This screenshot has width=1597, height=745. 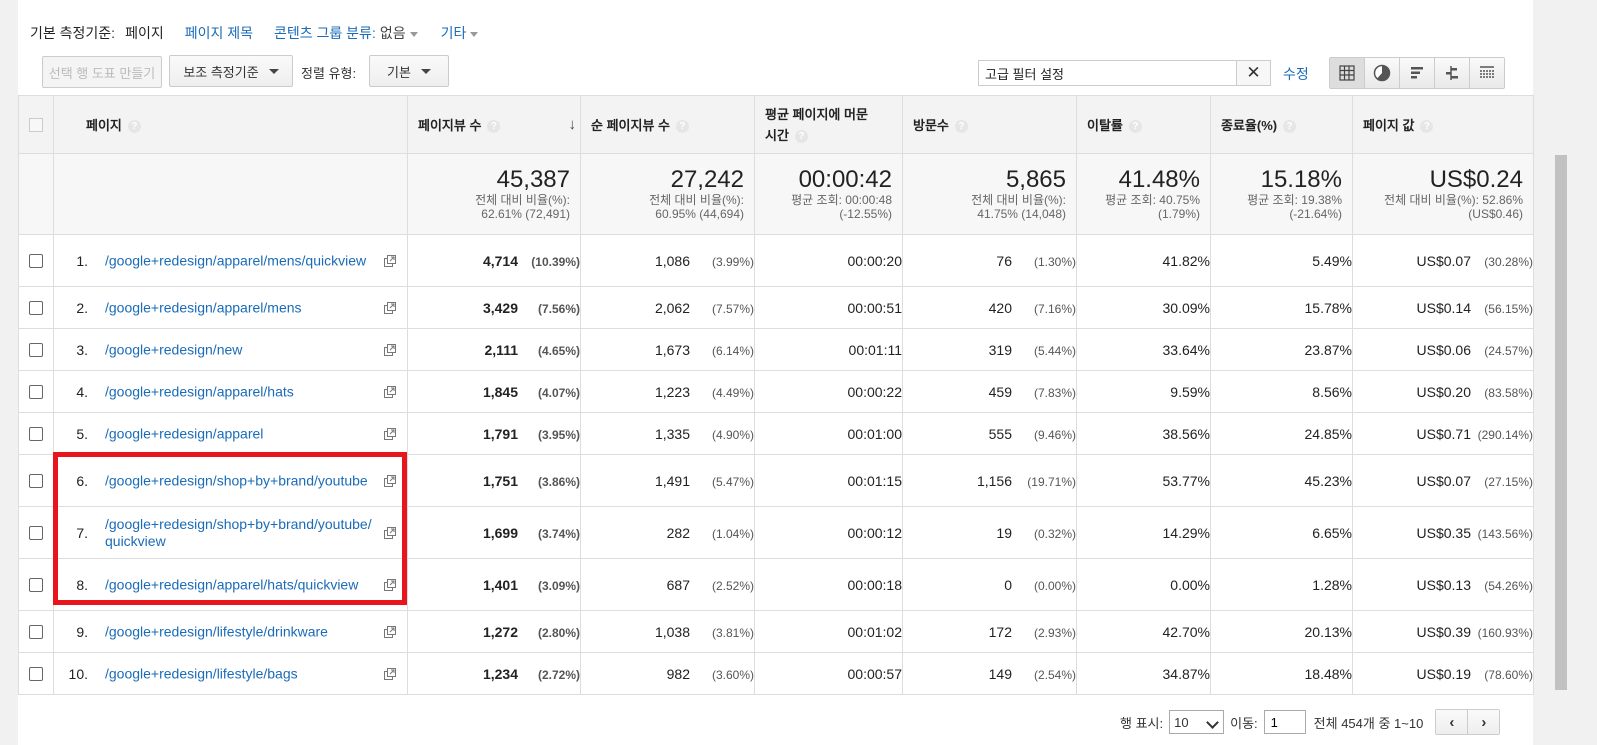 I want to click on unique-pageviews-pct: (3.81%), so click(x=732, y=632).